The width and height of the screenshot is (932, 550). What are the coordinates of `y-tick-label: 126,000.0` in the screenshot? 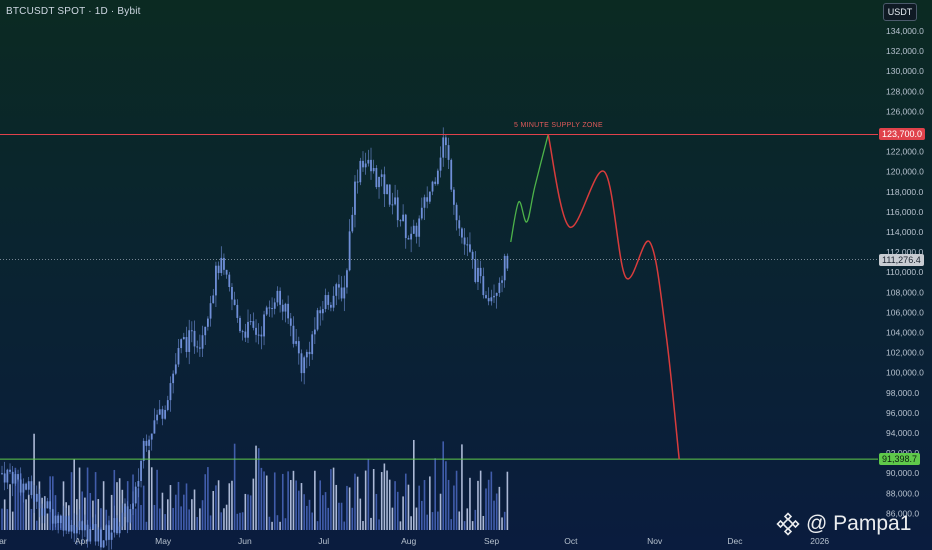 It's located at (905, 111).